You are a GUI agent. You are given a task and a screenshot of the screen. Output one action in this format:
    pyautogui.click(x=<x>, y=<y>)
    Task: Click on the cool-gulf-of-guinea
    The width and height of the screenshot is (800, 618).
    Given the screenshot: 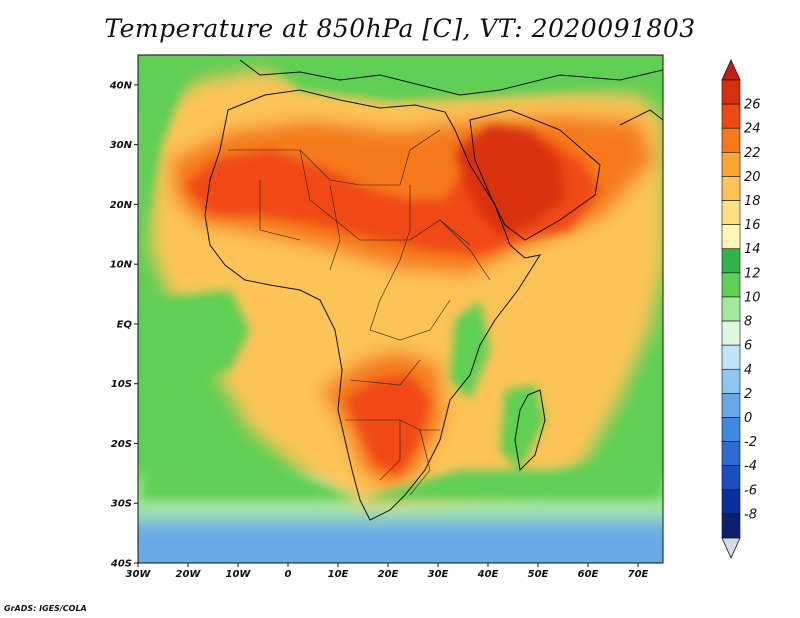 What is the action you would take?
    pyautogui.click(x=195, y=340)
    